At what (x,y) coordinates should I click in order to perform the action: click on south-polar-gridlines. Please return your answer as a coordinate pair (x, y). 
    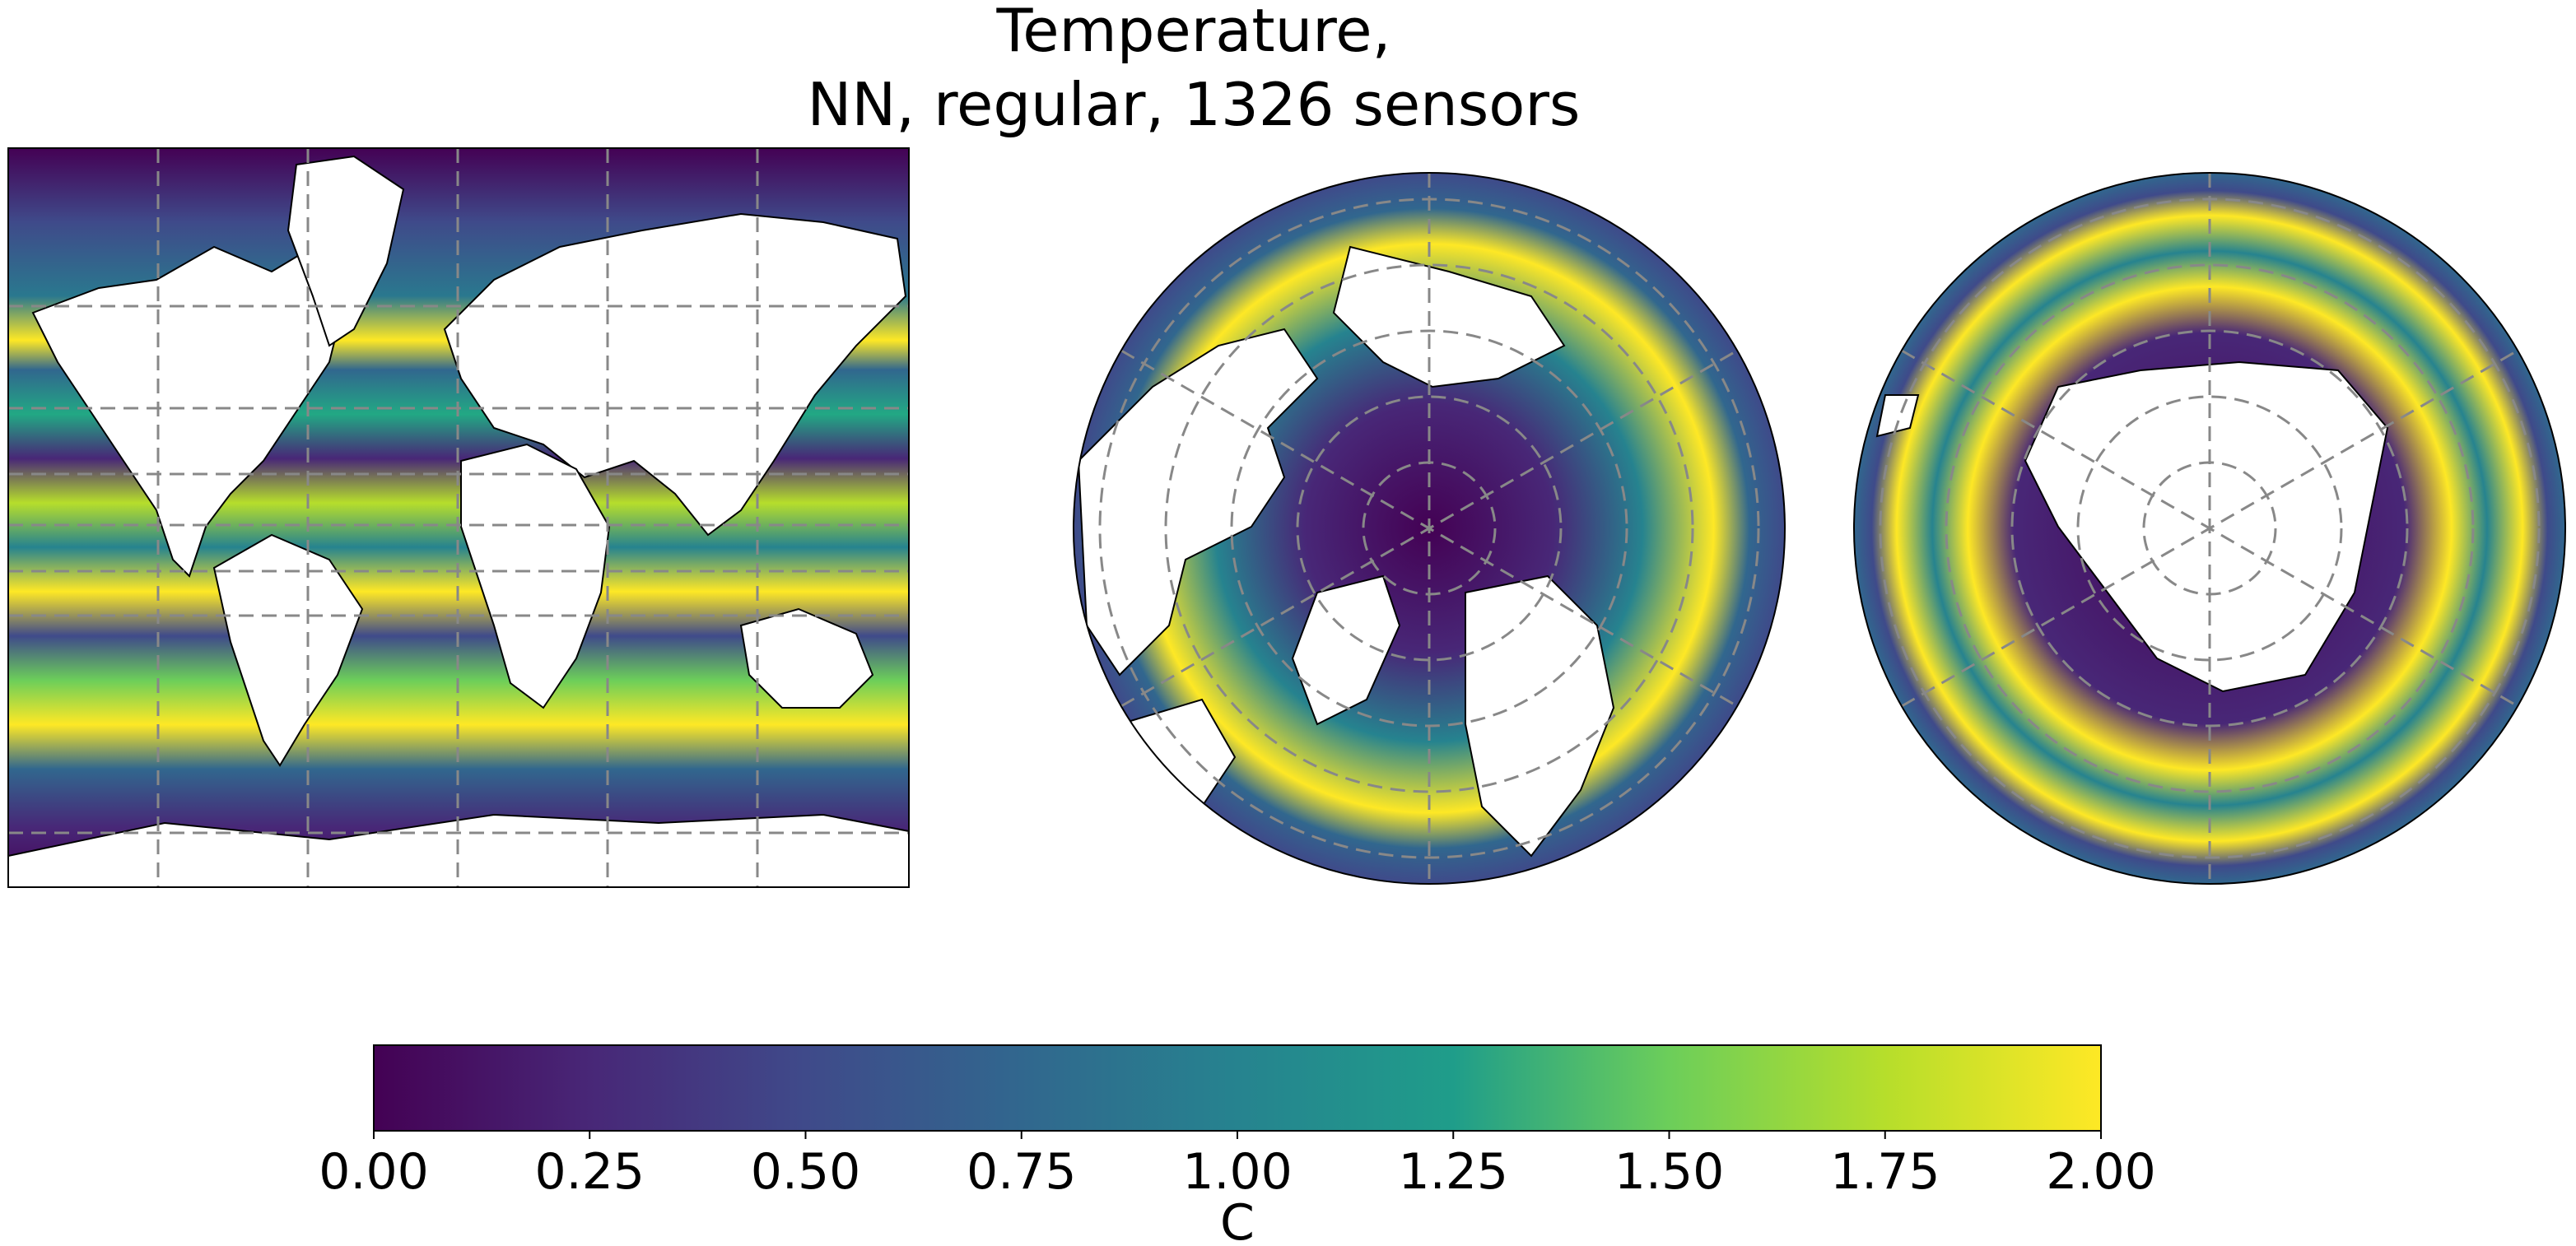
    Looking at the image, I should click on (2210, 528).